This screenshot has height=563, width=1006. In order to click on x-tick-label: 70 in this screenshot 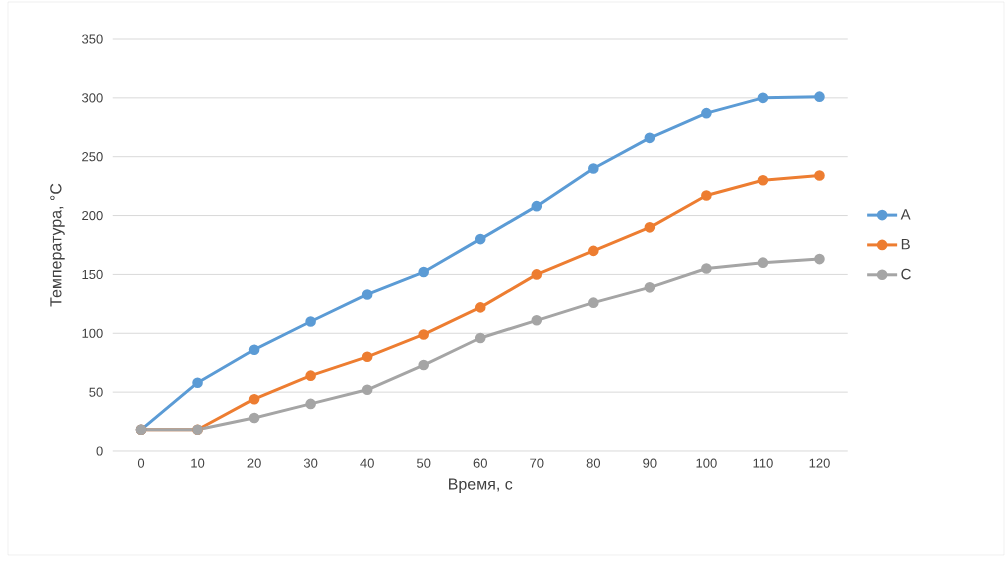, I will do `click(537, 463)`.